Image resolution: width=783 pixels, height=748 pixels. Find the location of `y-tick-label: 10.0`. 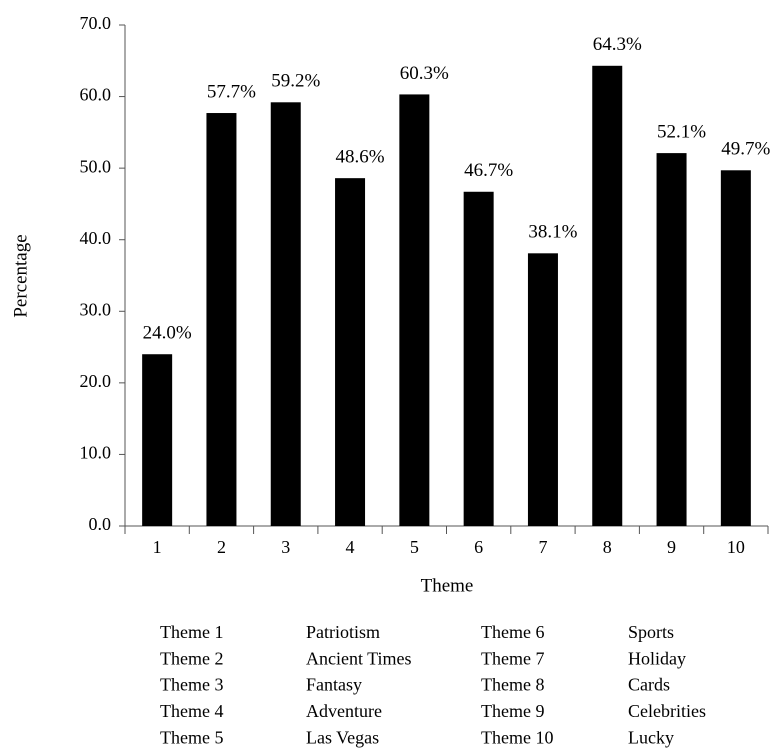

y-tick-label: 10.0 is located at coordinates (96, 453).